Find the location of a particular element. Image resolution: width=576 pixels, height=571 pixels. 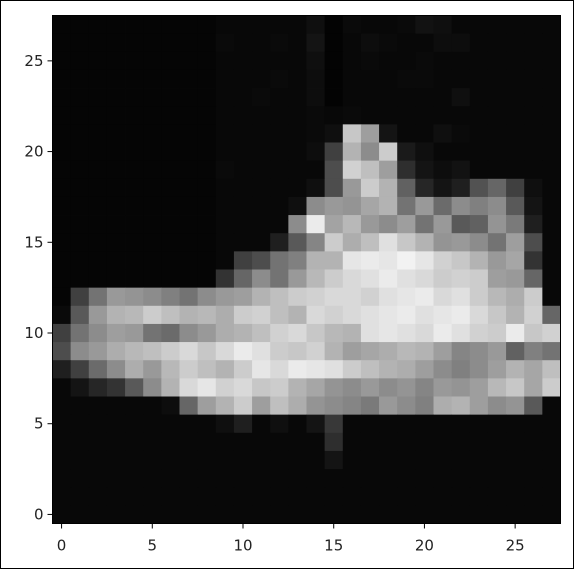

y-tick-label: 5 is located at coordinates (39, 424).